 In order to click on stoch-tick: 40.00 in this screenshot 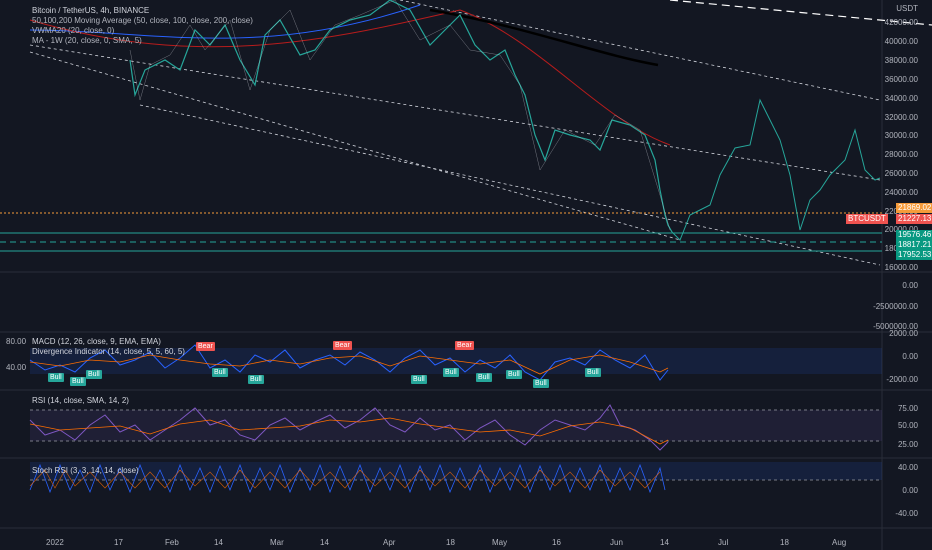, I will do `click(907, 467)`.